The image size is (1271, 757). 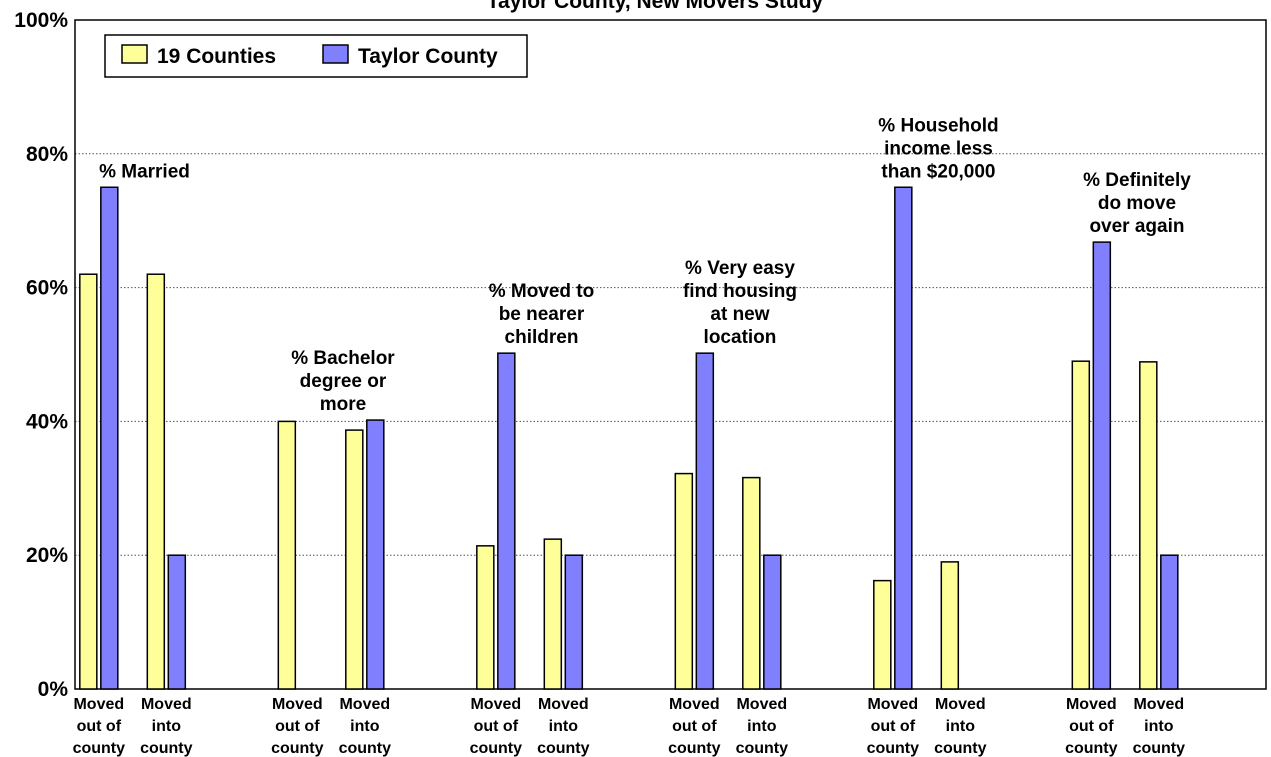 What do you see at coordinates (41, 355) in the screenshot?
I see `y-axis: 0% 20% 40% 60% 80% 100%` at bounding box center [41, 355].